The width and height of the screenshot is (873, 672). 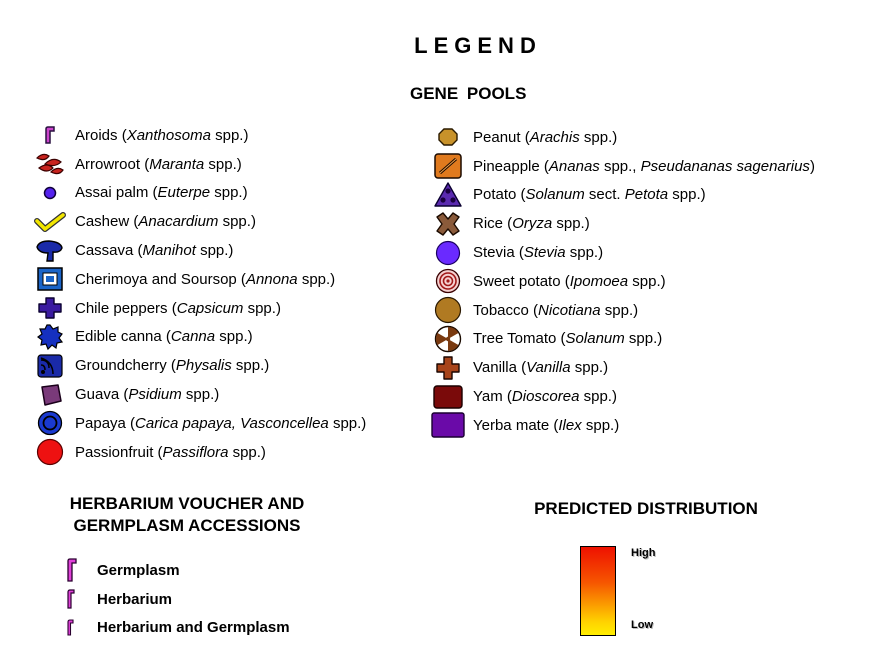 I want to click on legend-item-cashew: Cashew (Anacardium spp.), so click(x=200, y=221).